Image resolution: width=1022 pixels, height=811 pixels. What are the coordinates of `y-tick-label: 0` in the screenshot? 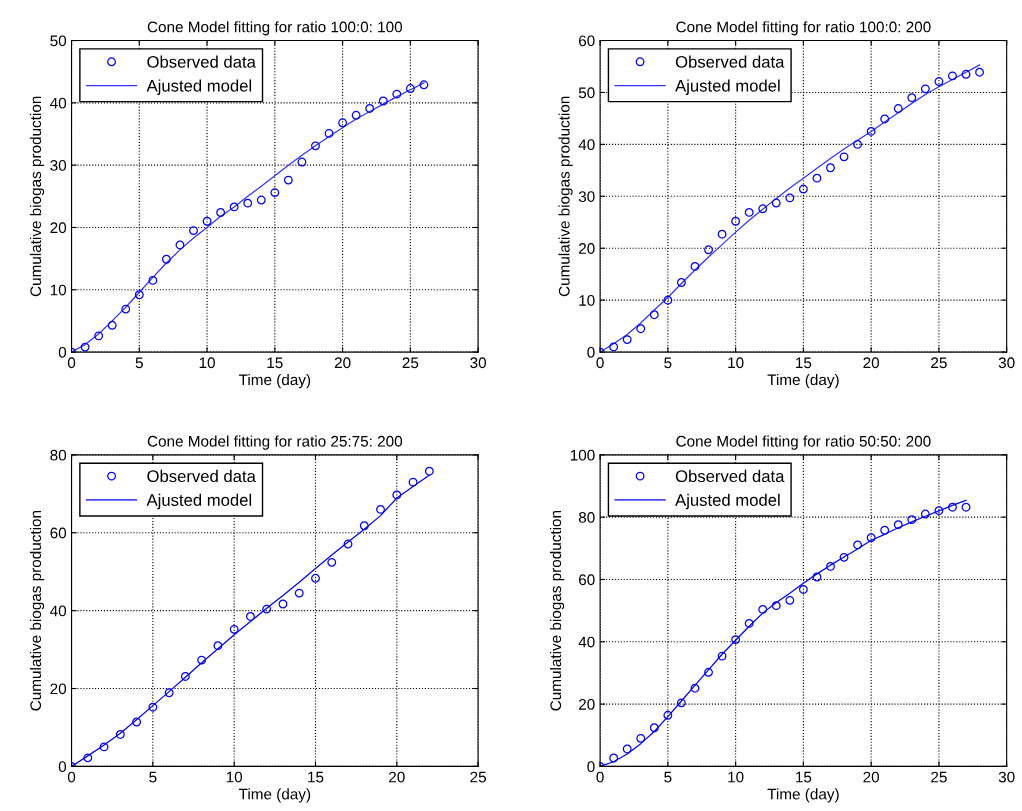 It's located at (591, 767).